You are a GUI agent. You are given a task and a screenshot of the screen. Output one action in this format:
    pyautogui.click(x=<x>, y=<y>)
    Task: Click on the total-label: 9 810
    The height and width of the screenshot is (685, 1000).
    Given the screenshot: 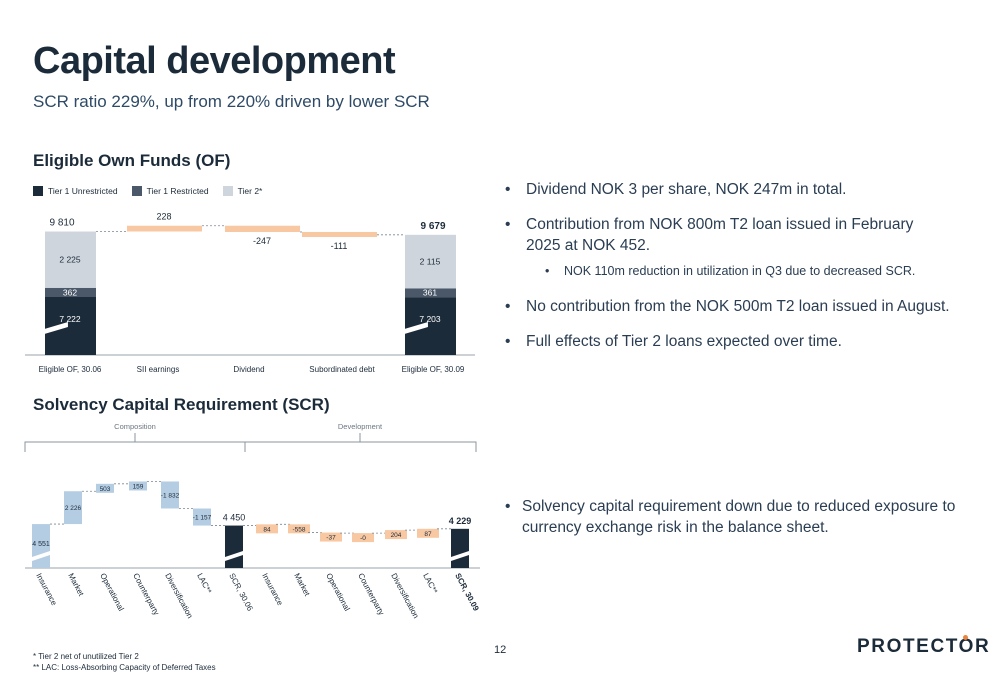 What is the action you would take?
    pyautogui.click(x=61, y=223)
    